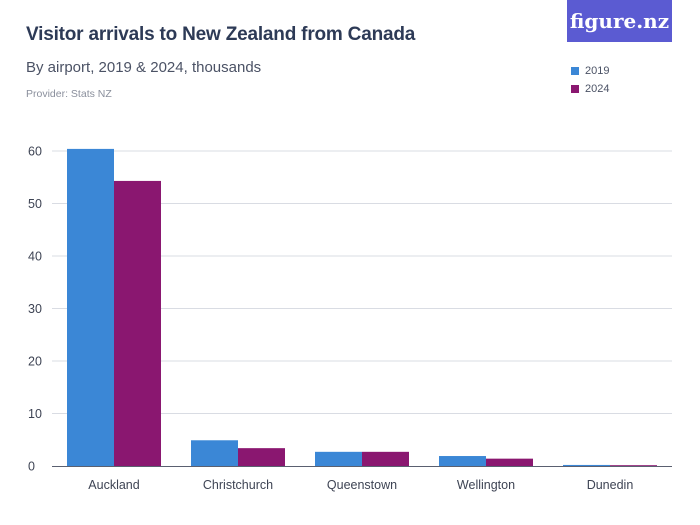 Image resolution: width=700 pixels, height=525 pixels. Describe the element at coordinates (597, 71) in the screenshot. I see `legend-label-2019: 2019` at that location.